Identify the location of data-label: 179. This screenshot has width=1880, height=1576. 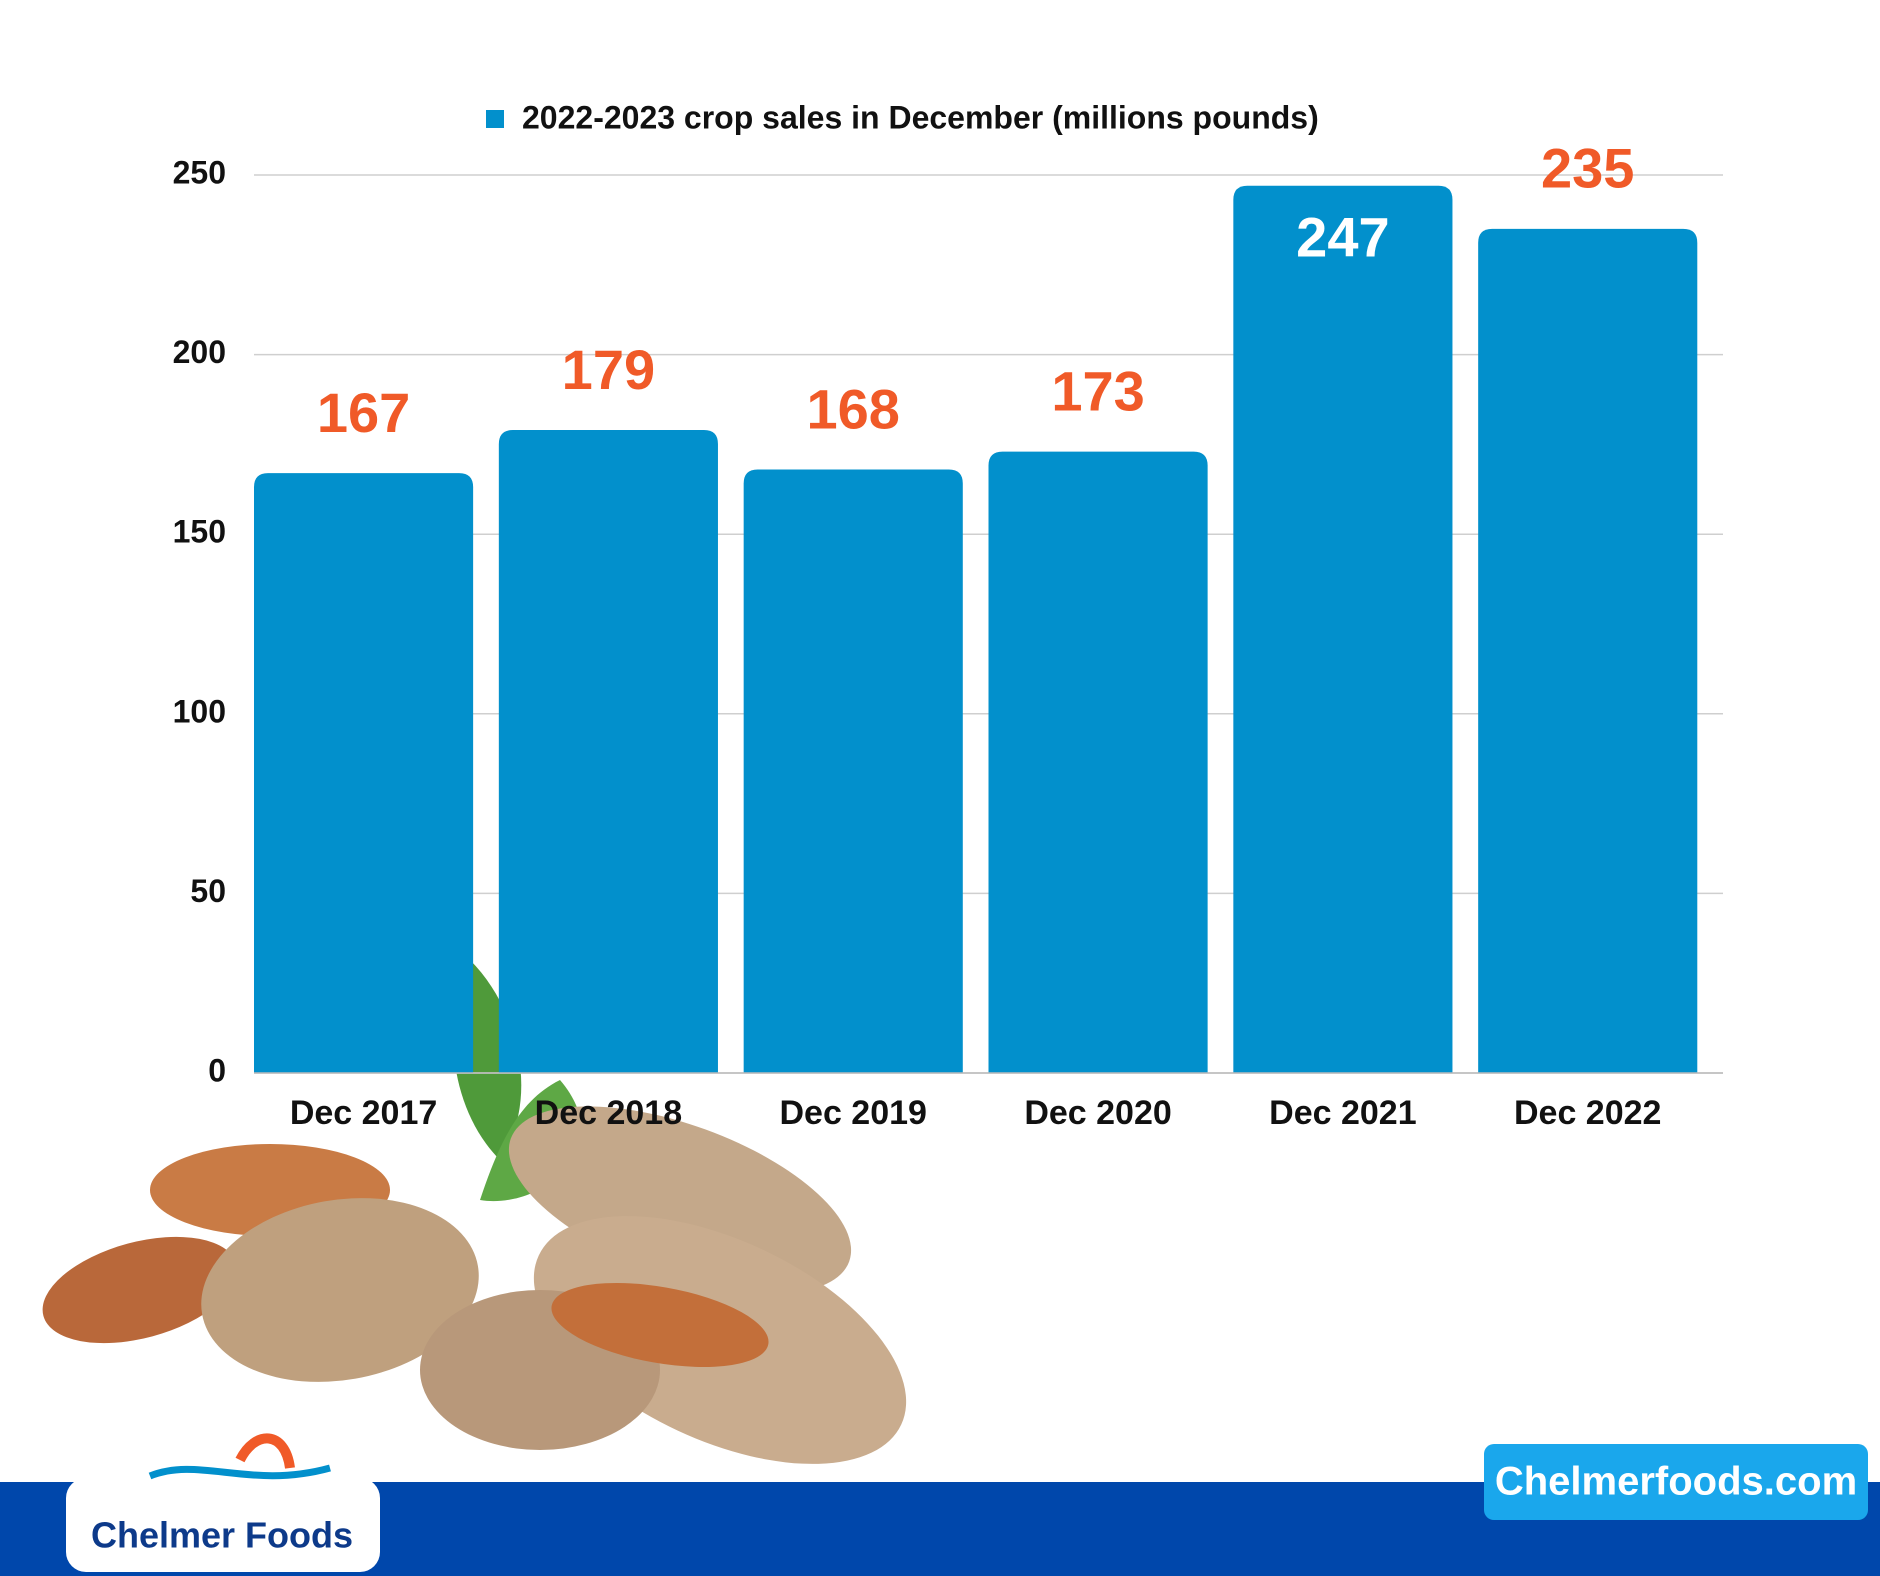
(608, 369).